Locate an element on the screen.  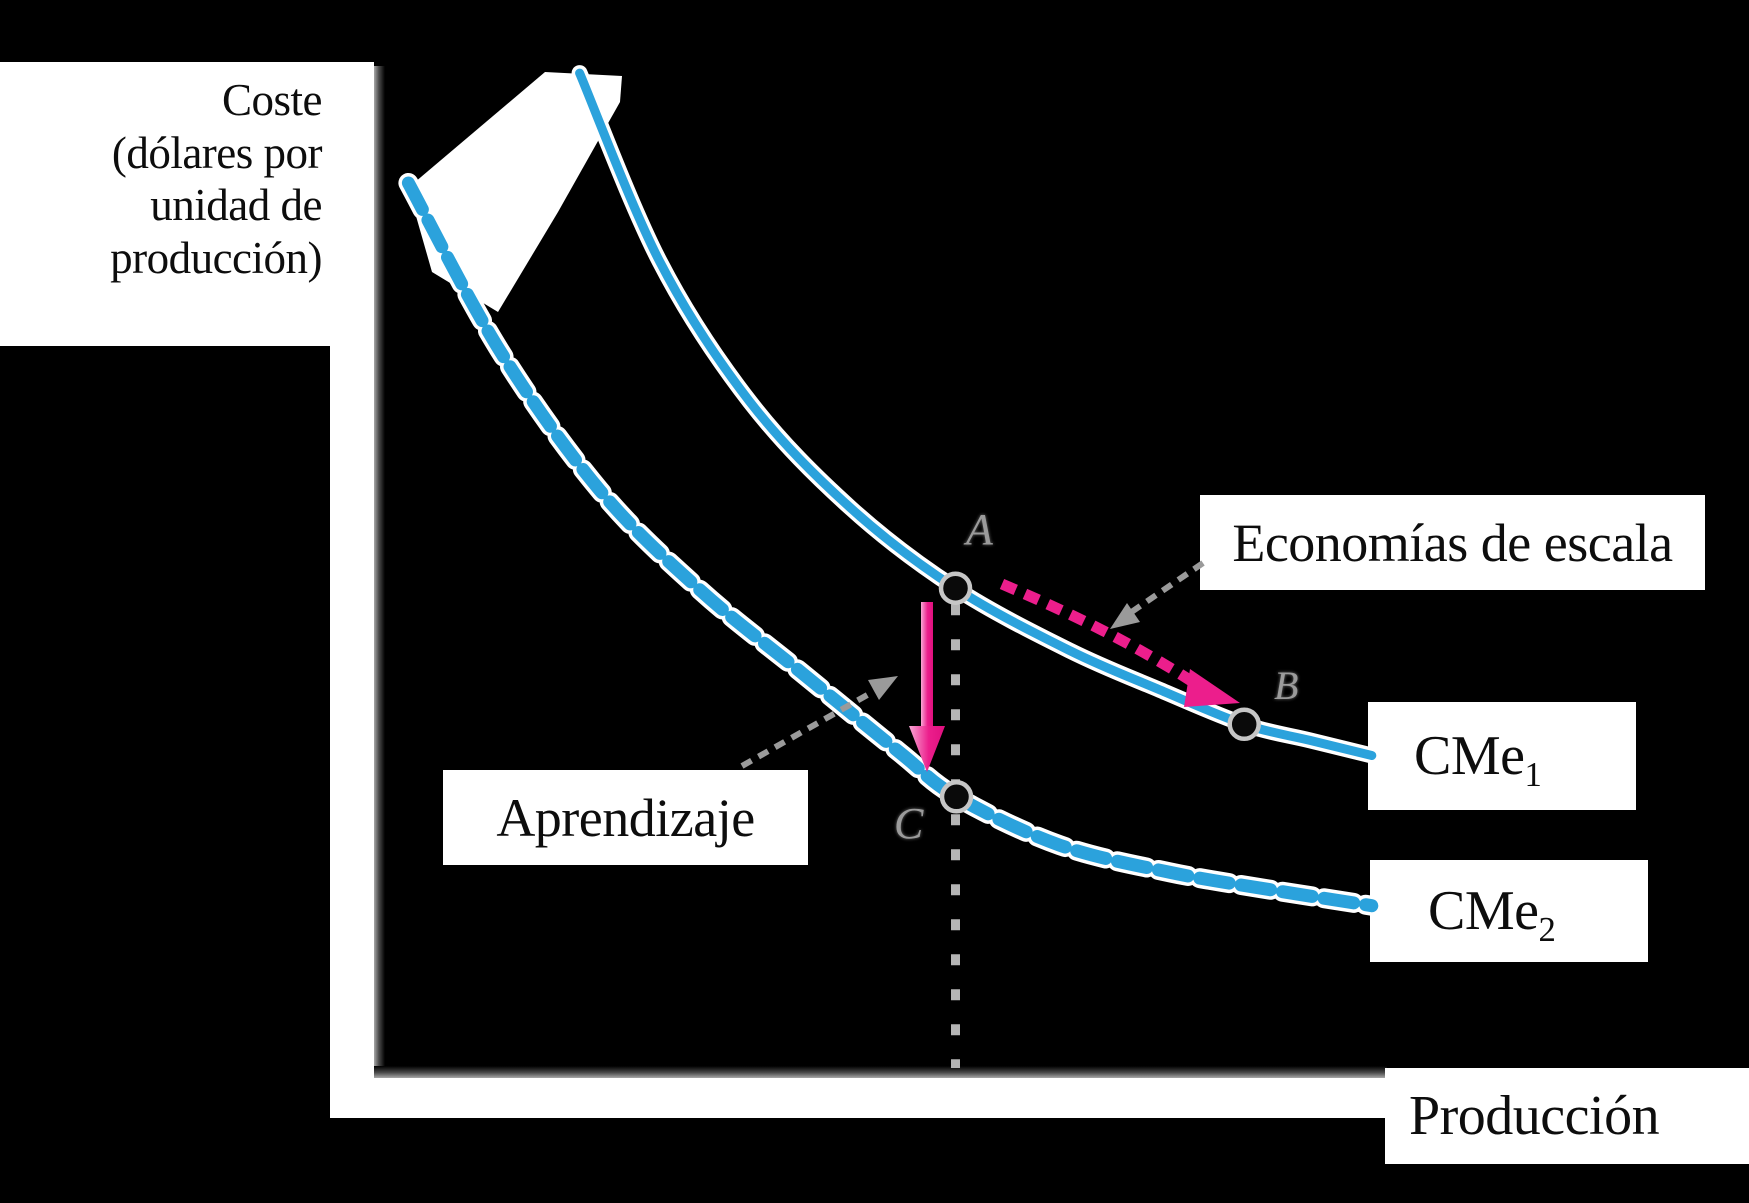
economies-arrow-curve is located at coordinates (1099, 633).